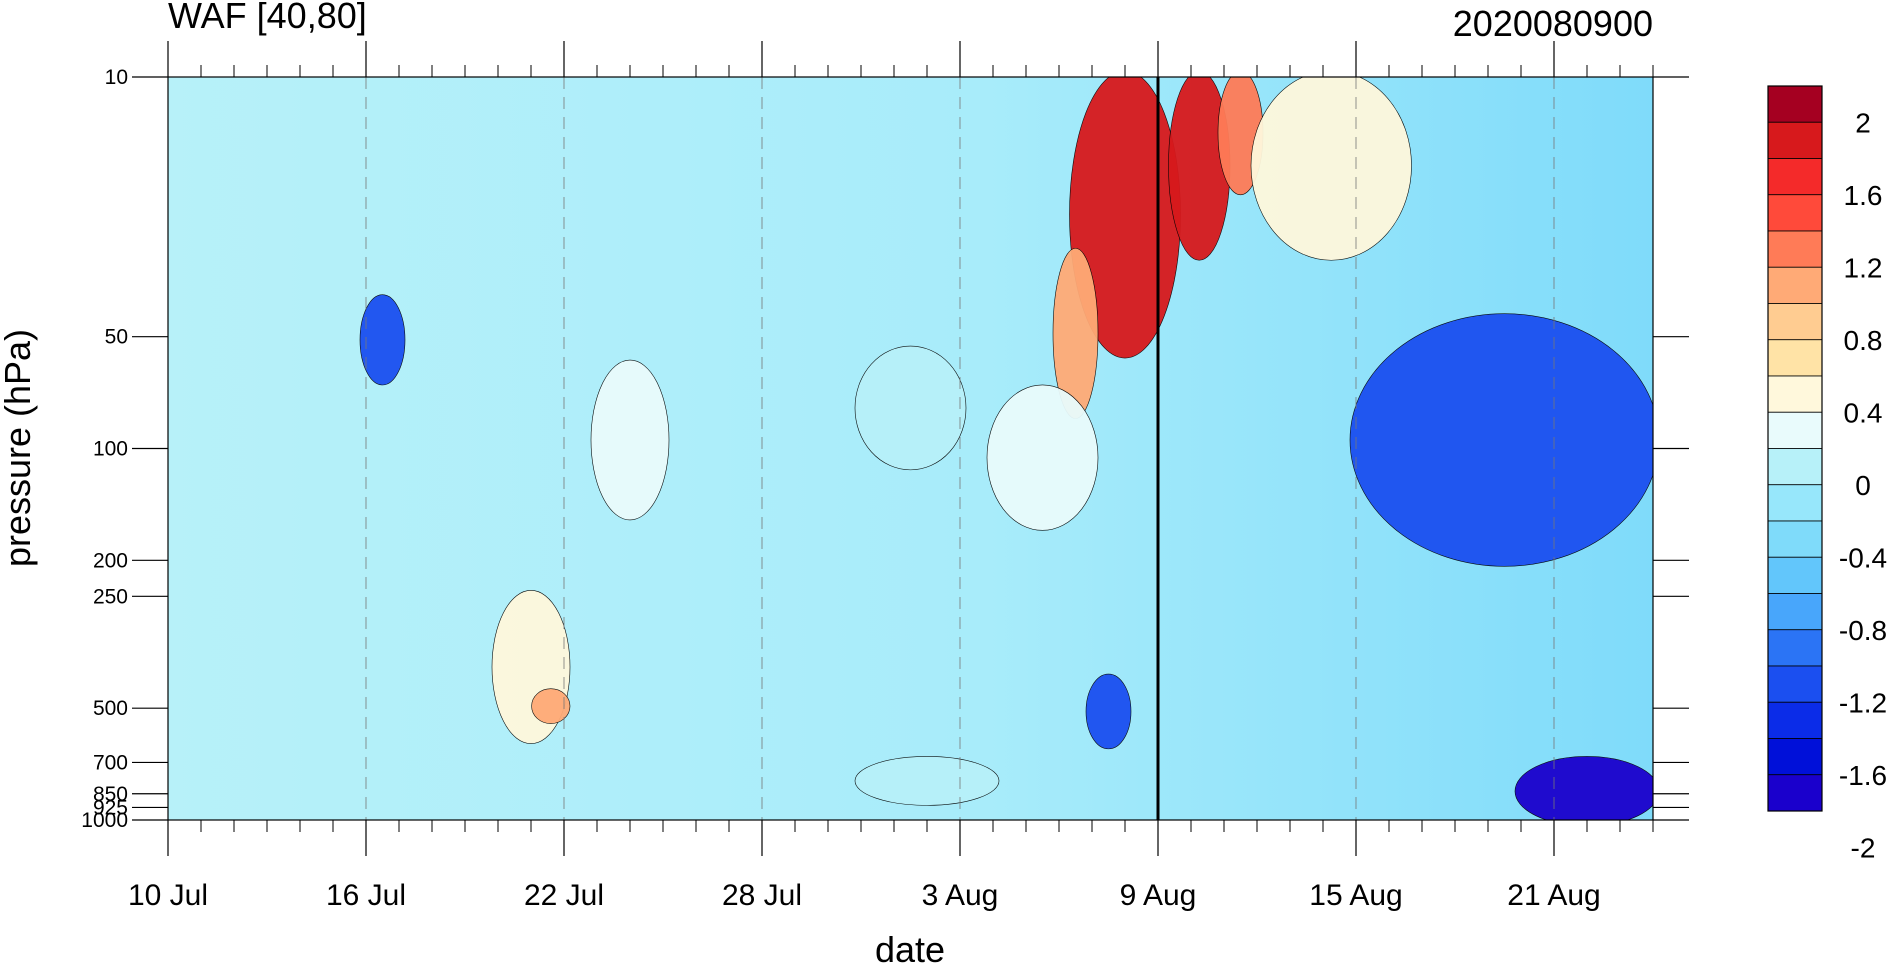 Image resolution: width=1889 pixels, height=968 pixels. What do you see at coordinates (564, 895) in the screenshot?
I see `x-tick-label-2: 22 Jul` at bounding box center [564, 895].